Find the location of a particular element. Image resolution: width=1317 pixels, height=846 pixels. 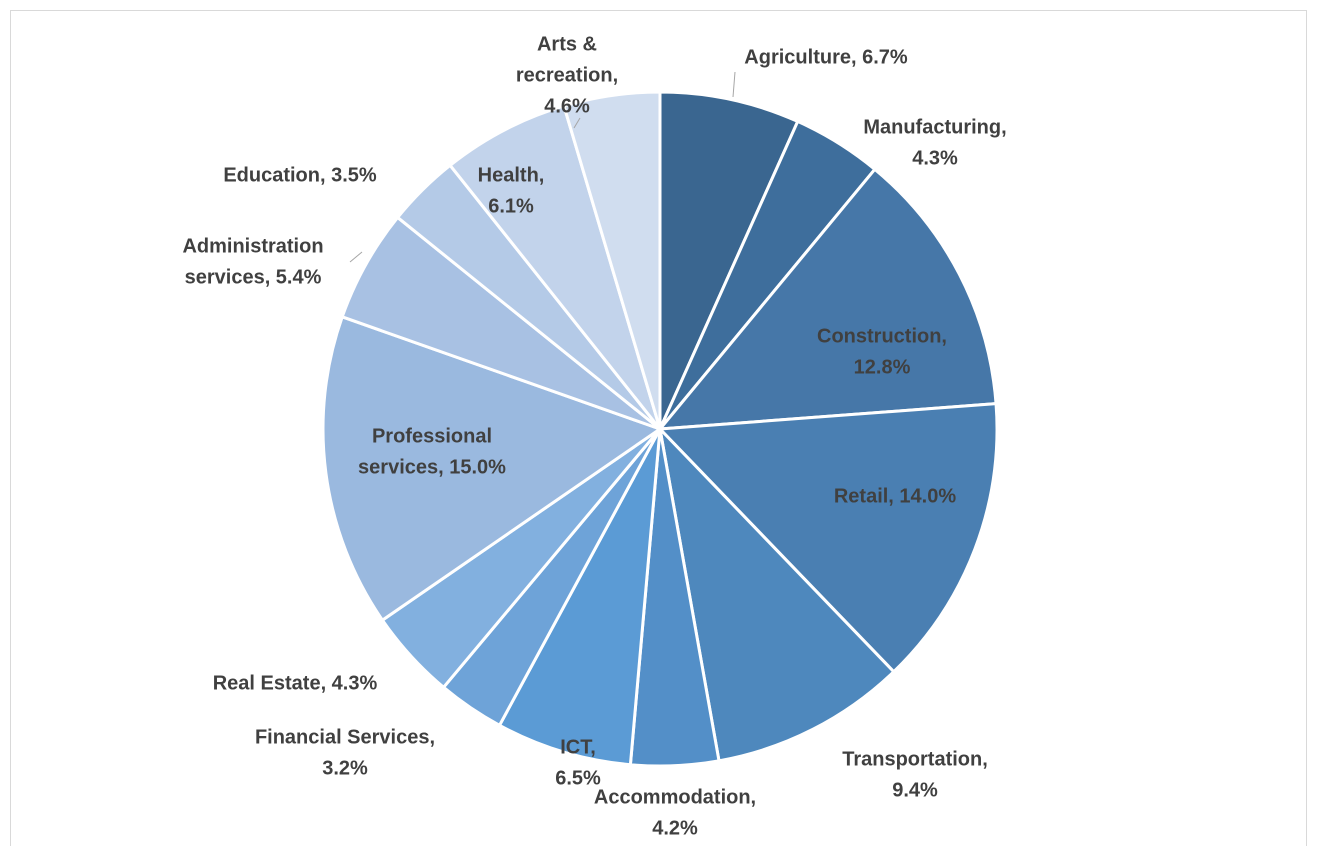

data-label: Health, is located at coordinates (511, 175).